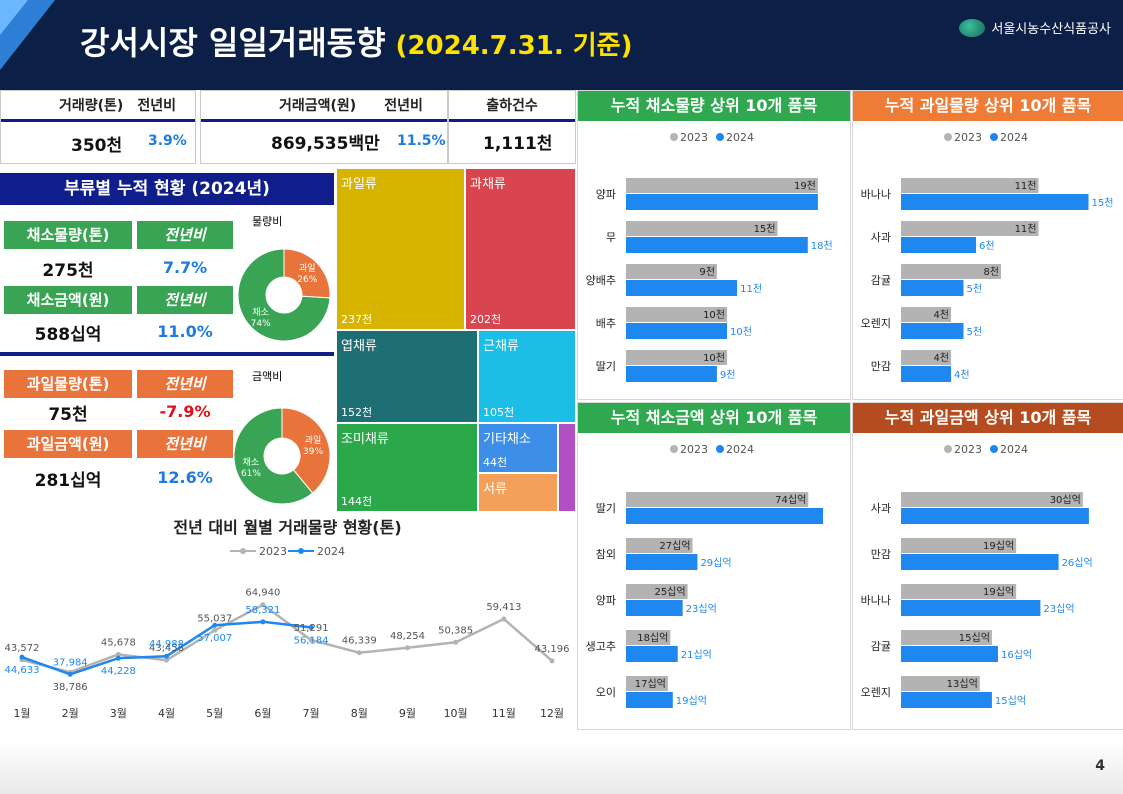 The image size is (1123, 794). I want to click on veg-volume-unit: 천, so click(85, 271).